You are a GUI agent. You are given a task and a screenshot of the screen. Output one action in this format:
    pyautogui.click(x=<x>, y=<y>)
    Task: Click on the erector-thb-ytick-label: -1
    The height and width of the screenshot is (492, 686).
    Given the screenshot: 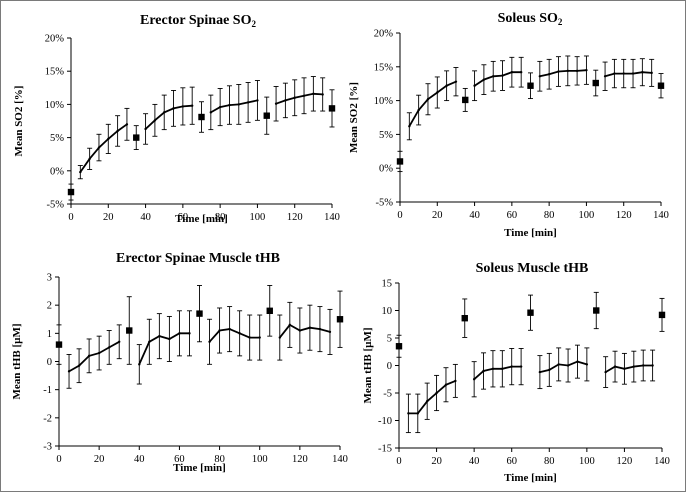 What is the action you would take?
    pyautogui.click(x=47, y=390)
    